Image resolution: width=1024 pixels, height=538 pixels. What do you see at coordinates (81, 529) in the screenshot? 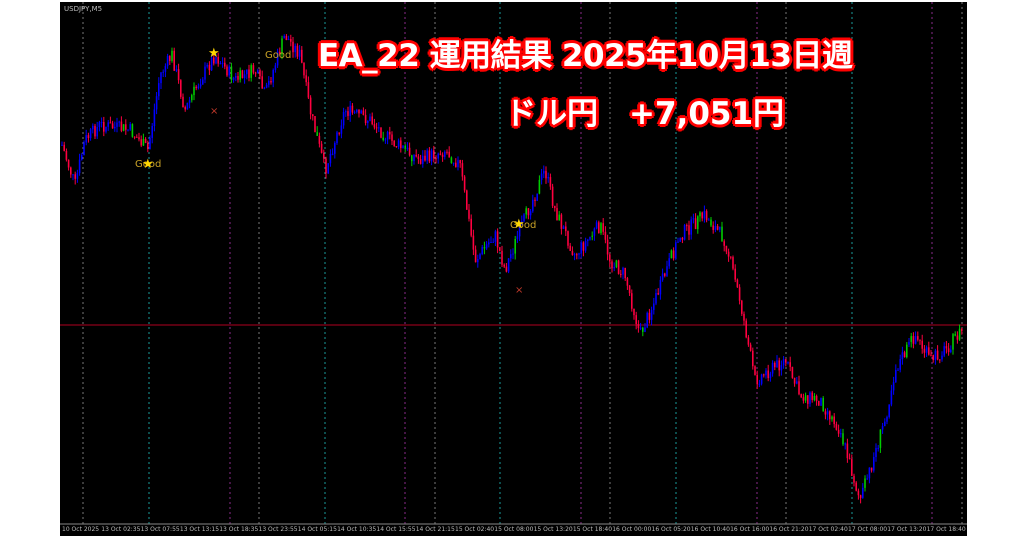
I see `time-label: 10 Oct 2025` at bounding box center [81, 529].